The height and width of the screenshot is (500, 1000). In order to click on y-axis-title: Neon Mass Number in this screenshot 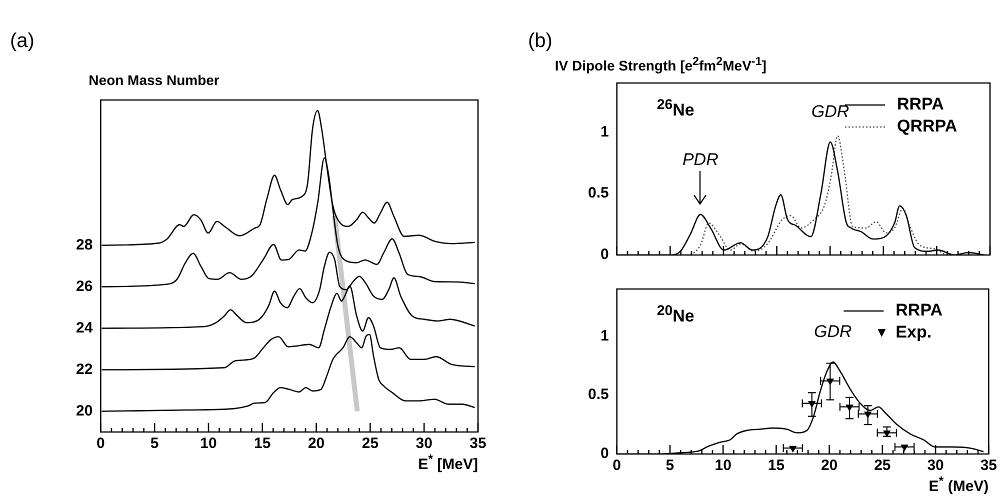, I will do `click(154, 80)`.